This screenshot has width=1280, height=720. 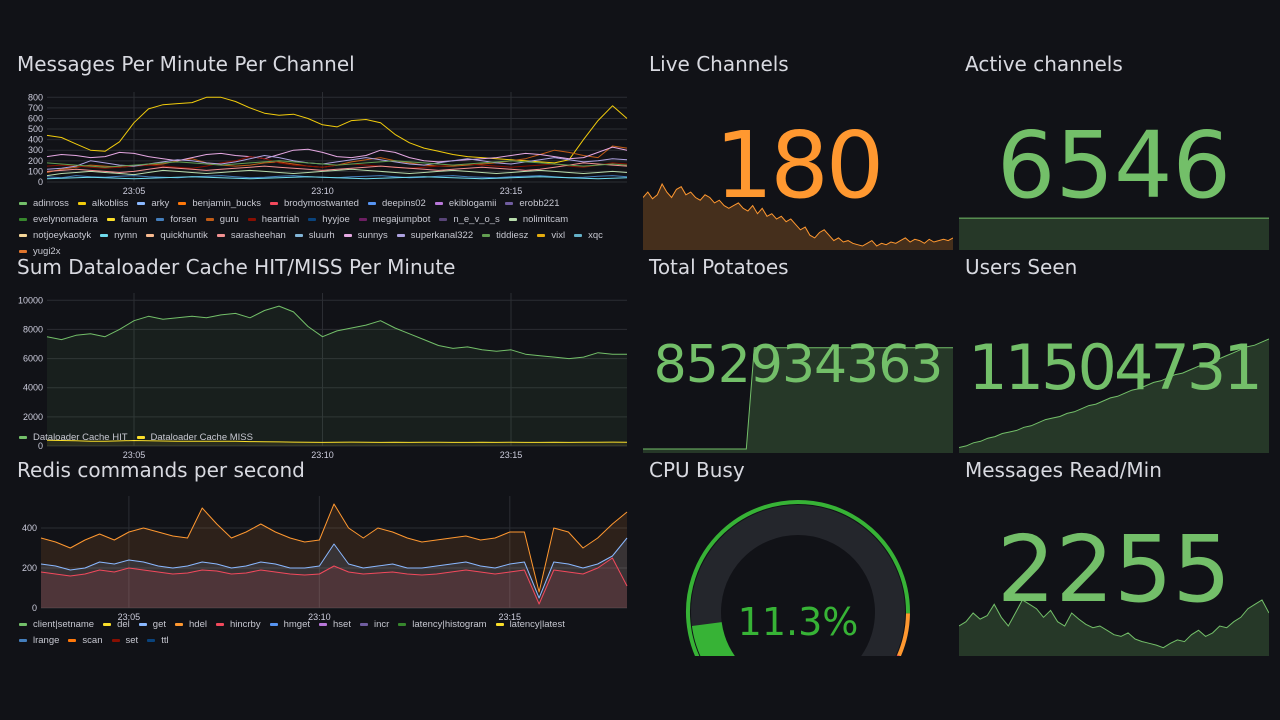 What do you see at coordinates (39, 641) in the screenshot?
I see `legend-item: lrange` at bounding box center [39, 641].